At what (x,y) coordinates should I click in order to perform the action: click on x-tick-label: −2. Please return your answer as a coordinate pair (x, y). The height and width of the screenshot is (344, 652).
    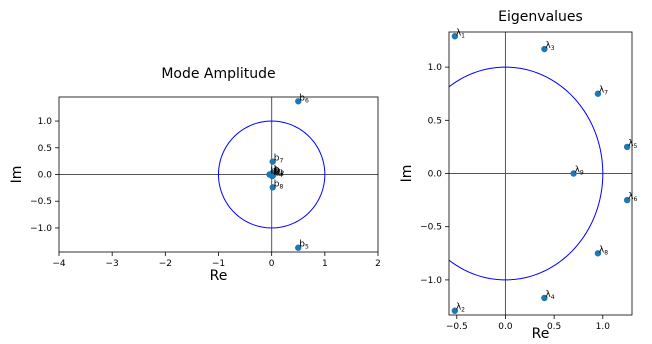
    Looking at the image, I should click on (165, 264).